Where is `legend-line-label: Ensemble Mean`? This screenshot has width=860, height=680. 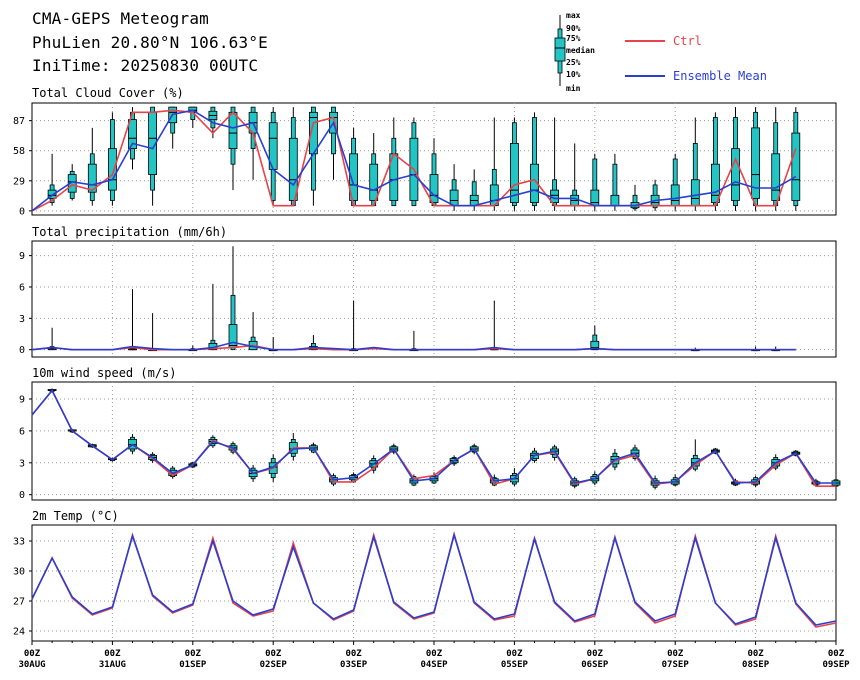
legend-line-label: Ensemble Mean is located at coordinates (720, 76).